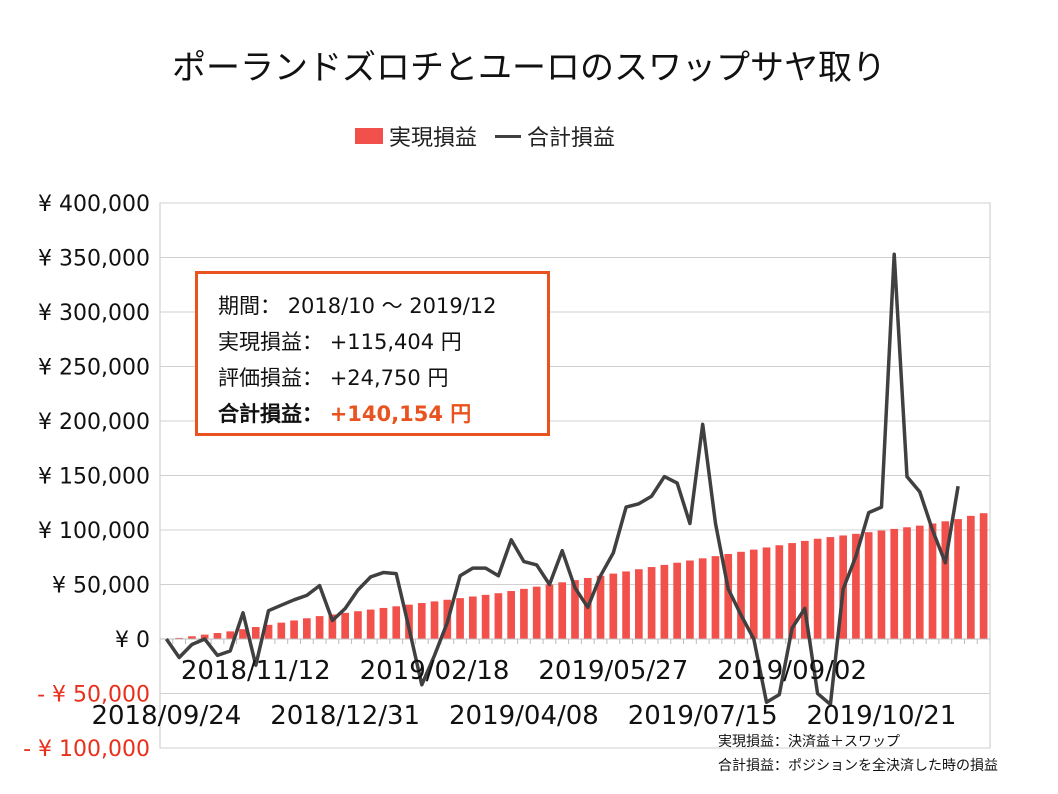 This screenshot has width=1058, height=794. What do you see at coordinates (94, 204) in the screenshot?
I see `y-tick-label: ¥ 400,000` at bounding box center [94, 204].